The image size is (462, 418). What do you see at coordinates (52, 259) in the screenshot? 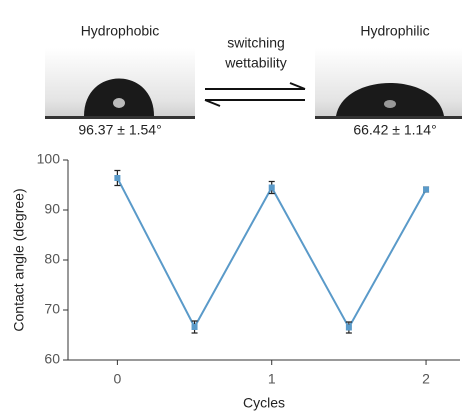
I see `y-tick-label: 80` at bounding box center [52, 259].